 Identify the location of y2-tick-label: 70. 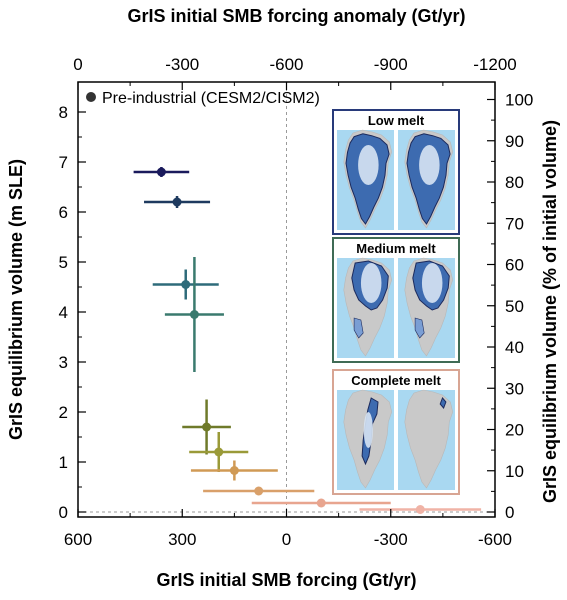
(514, 223).